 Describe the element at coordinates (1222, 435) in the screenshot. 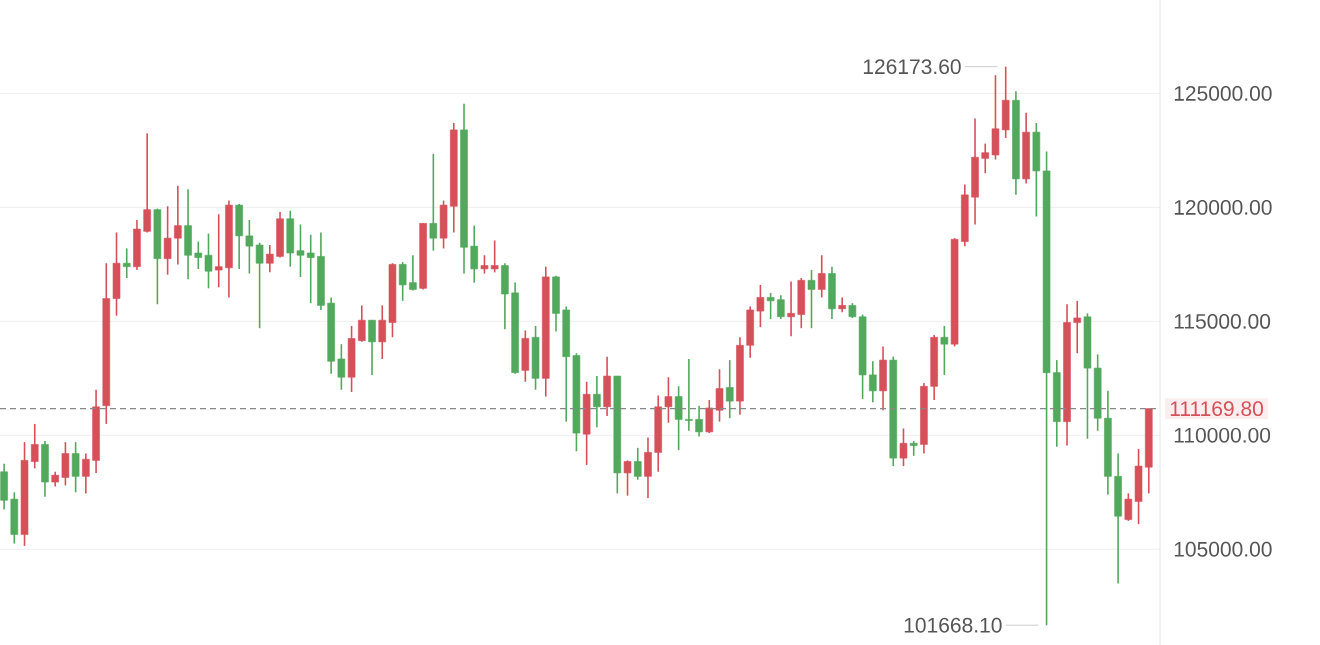

I see `y-tick-label: 110000.00` at that location.